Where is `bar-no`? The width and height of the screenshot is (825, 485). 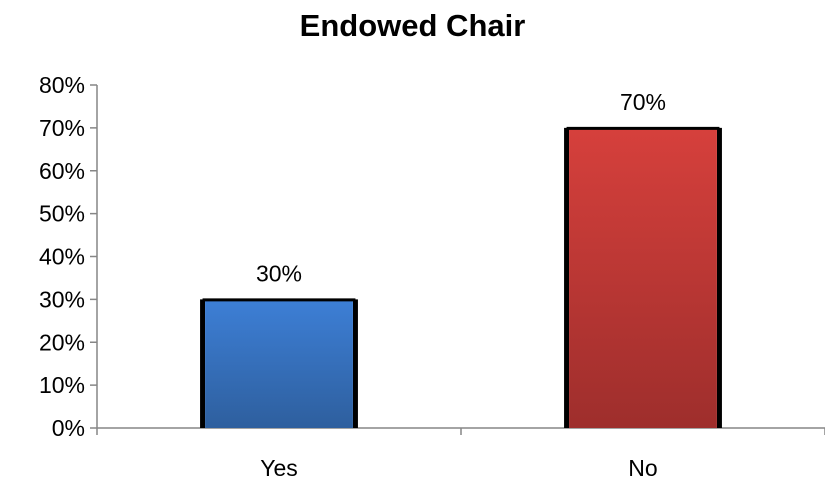
bar-no is located at coordinates (643, 277).